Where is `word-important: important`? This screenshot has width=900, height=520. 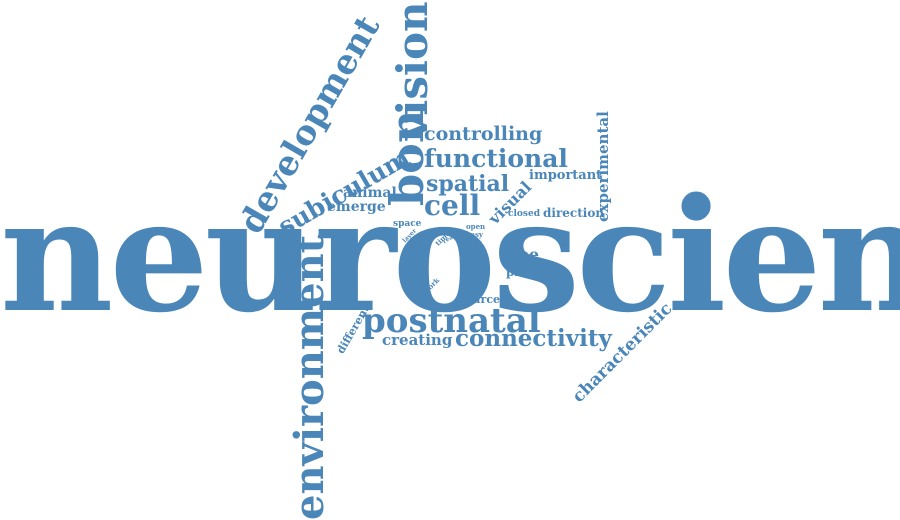 word-important: important is located at coordinates (566, 175).